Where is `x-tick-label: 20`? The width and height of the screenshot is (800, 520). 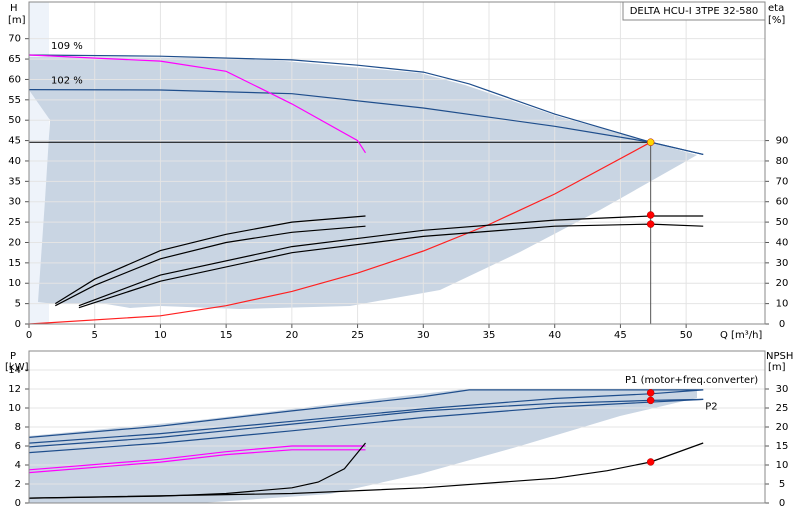 x-tick-label: 20 is located at coordinates (291, 335).